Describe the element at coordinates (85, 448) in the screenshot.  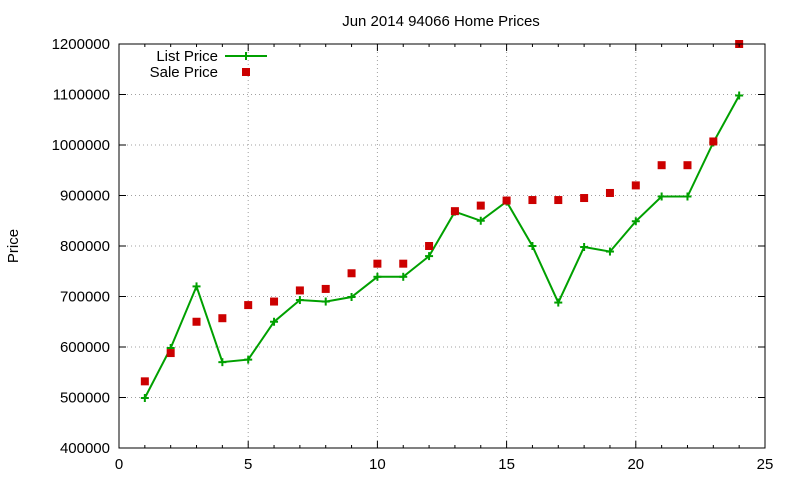
I see `y-tick-label: 400000` at that location.